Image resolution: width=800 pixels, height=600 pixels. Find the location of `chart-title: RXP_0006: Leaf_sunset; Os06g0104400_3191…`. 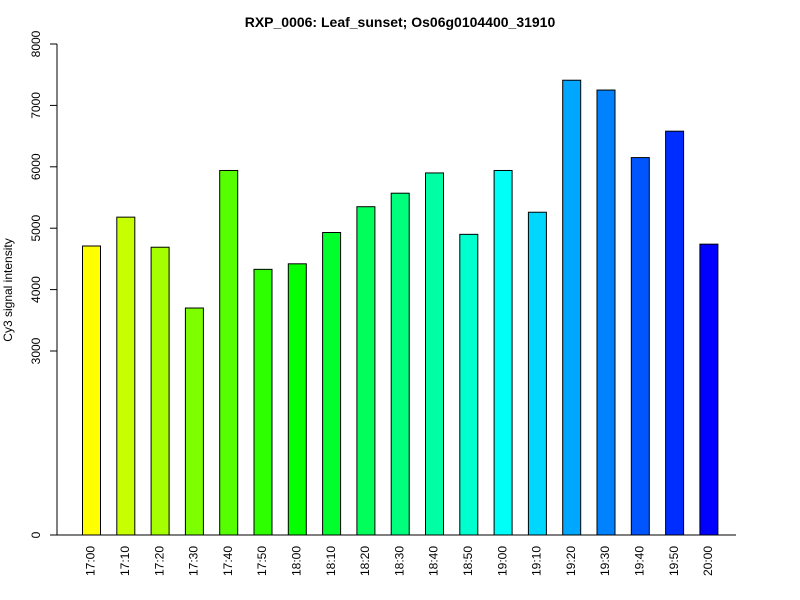

chart-title: RXP_0006: Leaf_sunset; Os06g0104400_3191… is located at coordinates (400, 22).